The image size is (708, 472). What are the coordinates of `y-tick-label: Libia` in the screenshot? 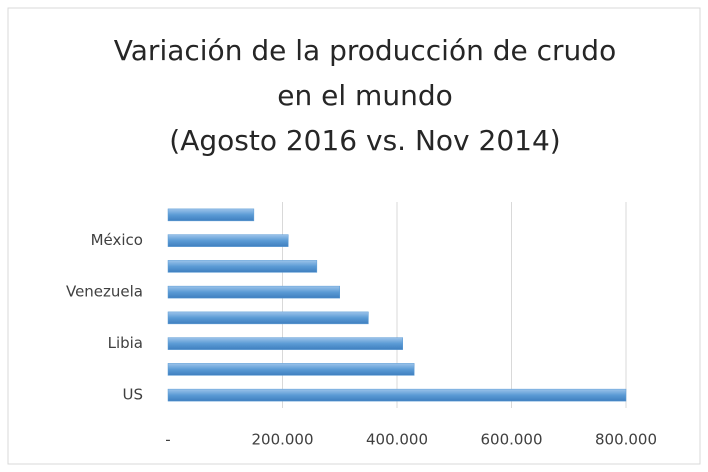 It's located at (125, 343).